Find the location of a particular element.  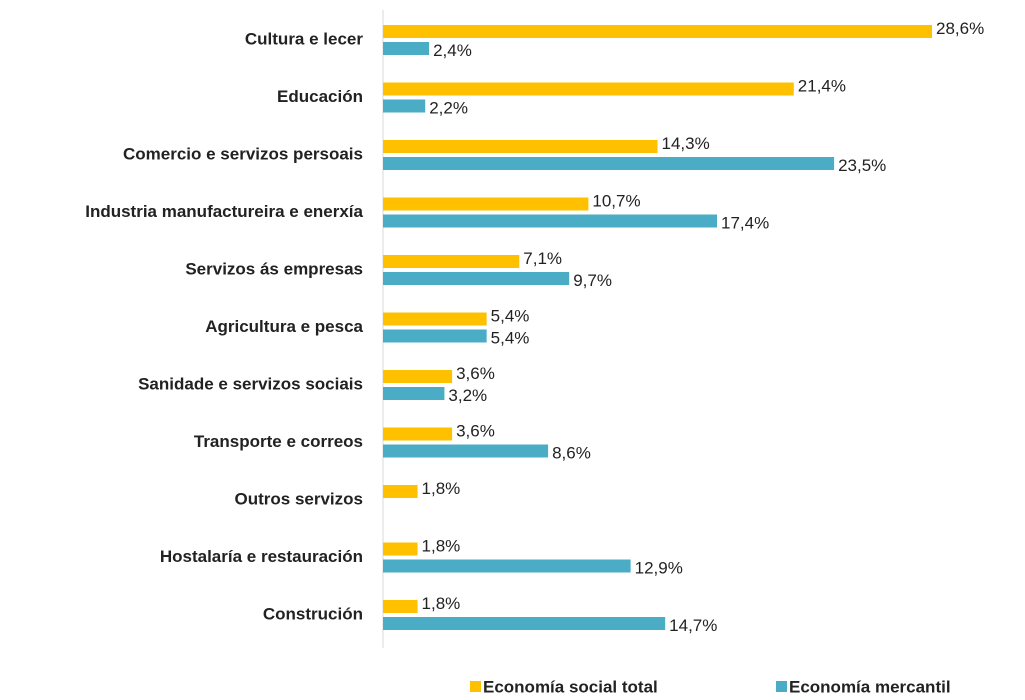

value-label: 23,5% is located at coordinates (862, 165).